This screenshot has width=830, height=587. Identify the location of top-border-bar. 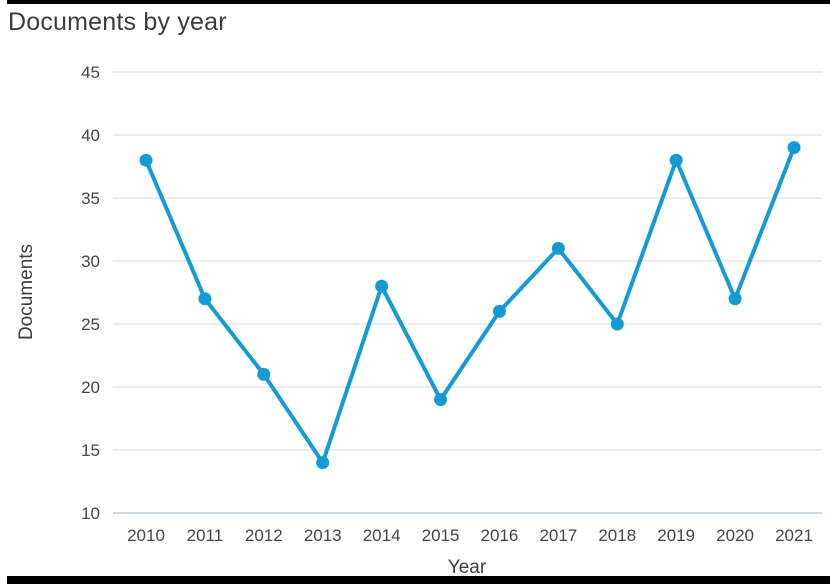
(418, 2).